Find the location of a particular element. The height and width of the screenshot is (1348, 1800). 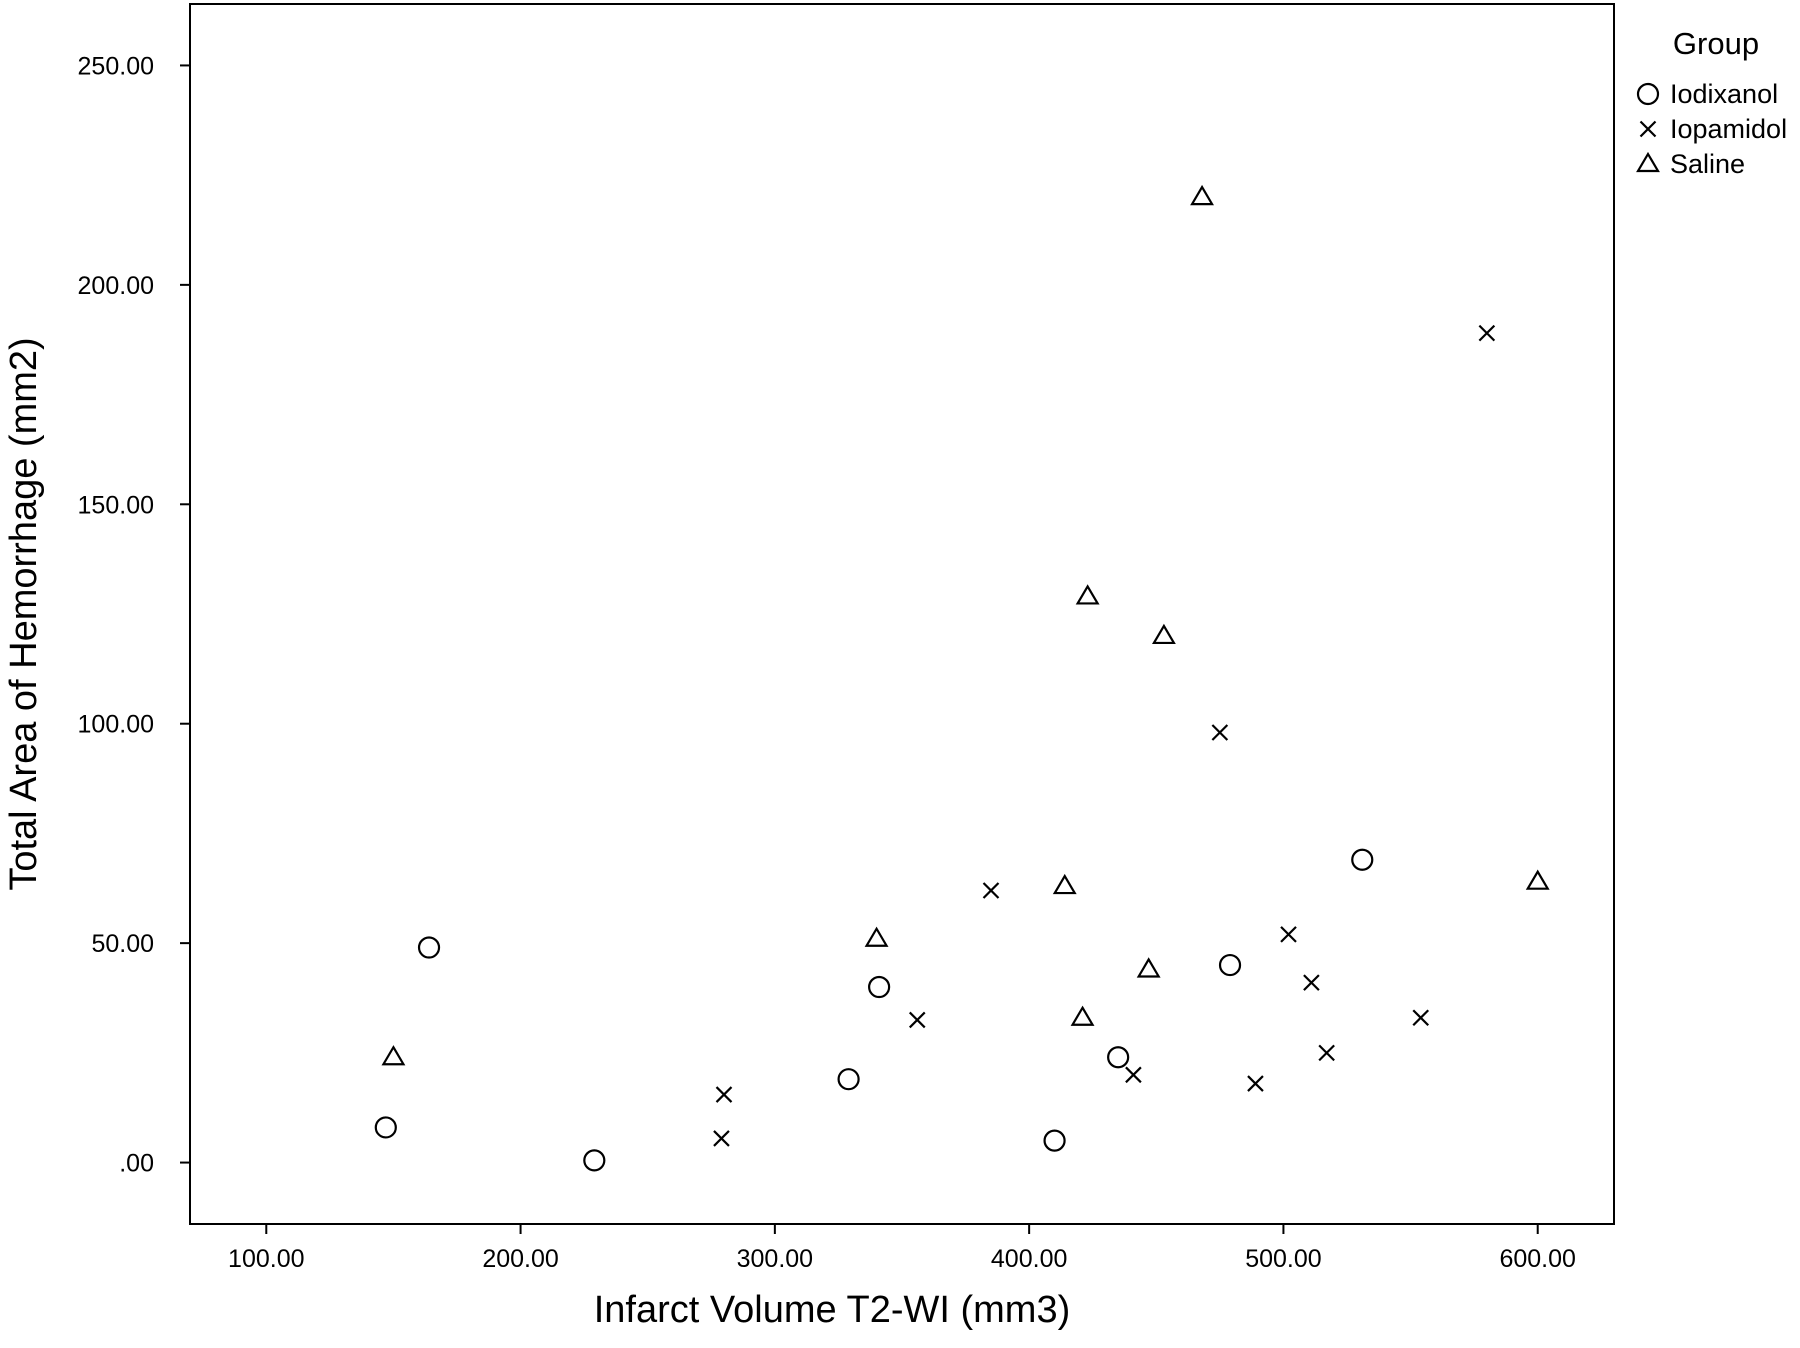

legend-title: Group is located at coordinates (1716, 43).